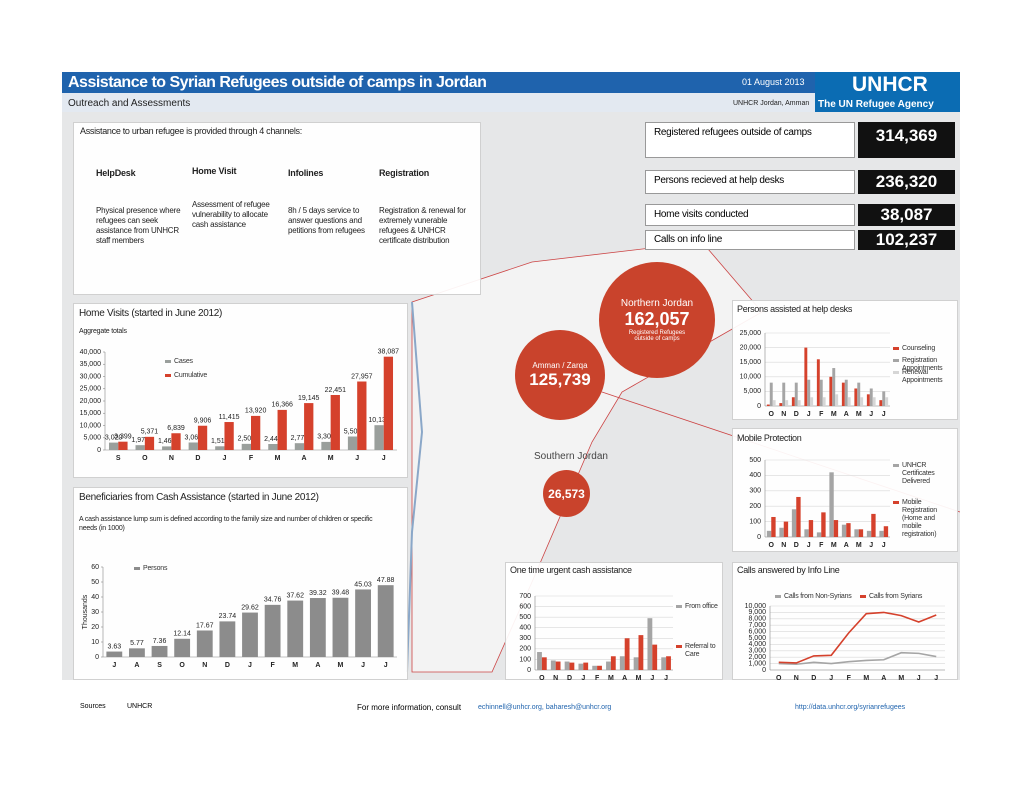  What do you see at coordinates (906, 182) in the screenshot?
I see `stat-value: 236,320` at bounding box center [906, 182].